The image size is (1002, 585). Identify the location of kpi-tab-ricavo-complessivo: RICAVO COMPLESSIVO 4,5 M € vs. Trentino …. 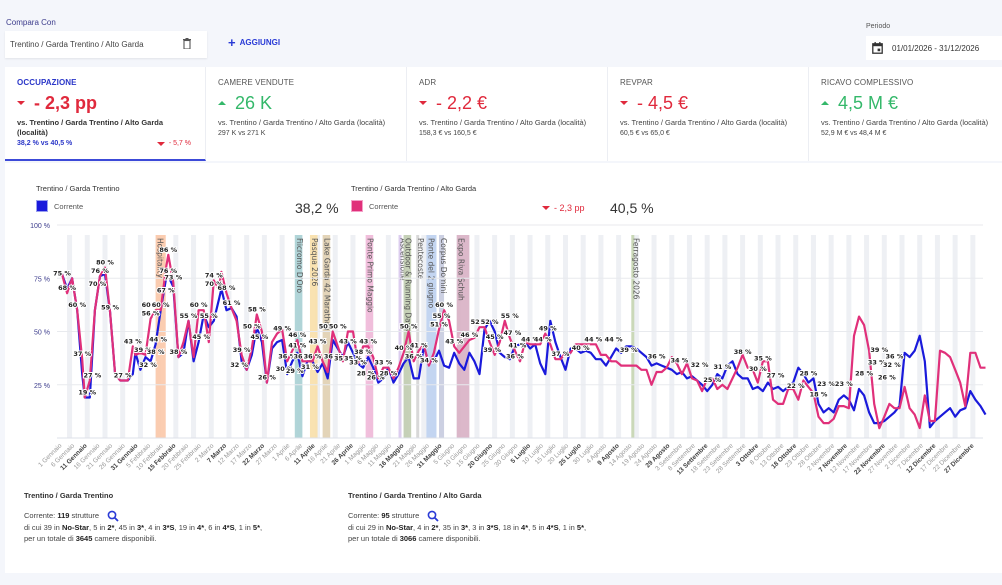
(905, 114).